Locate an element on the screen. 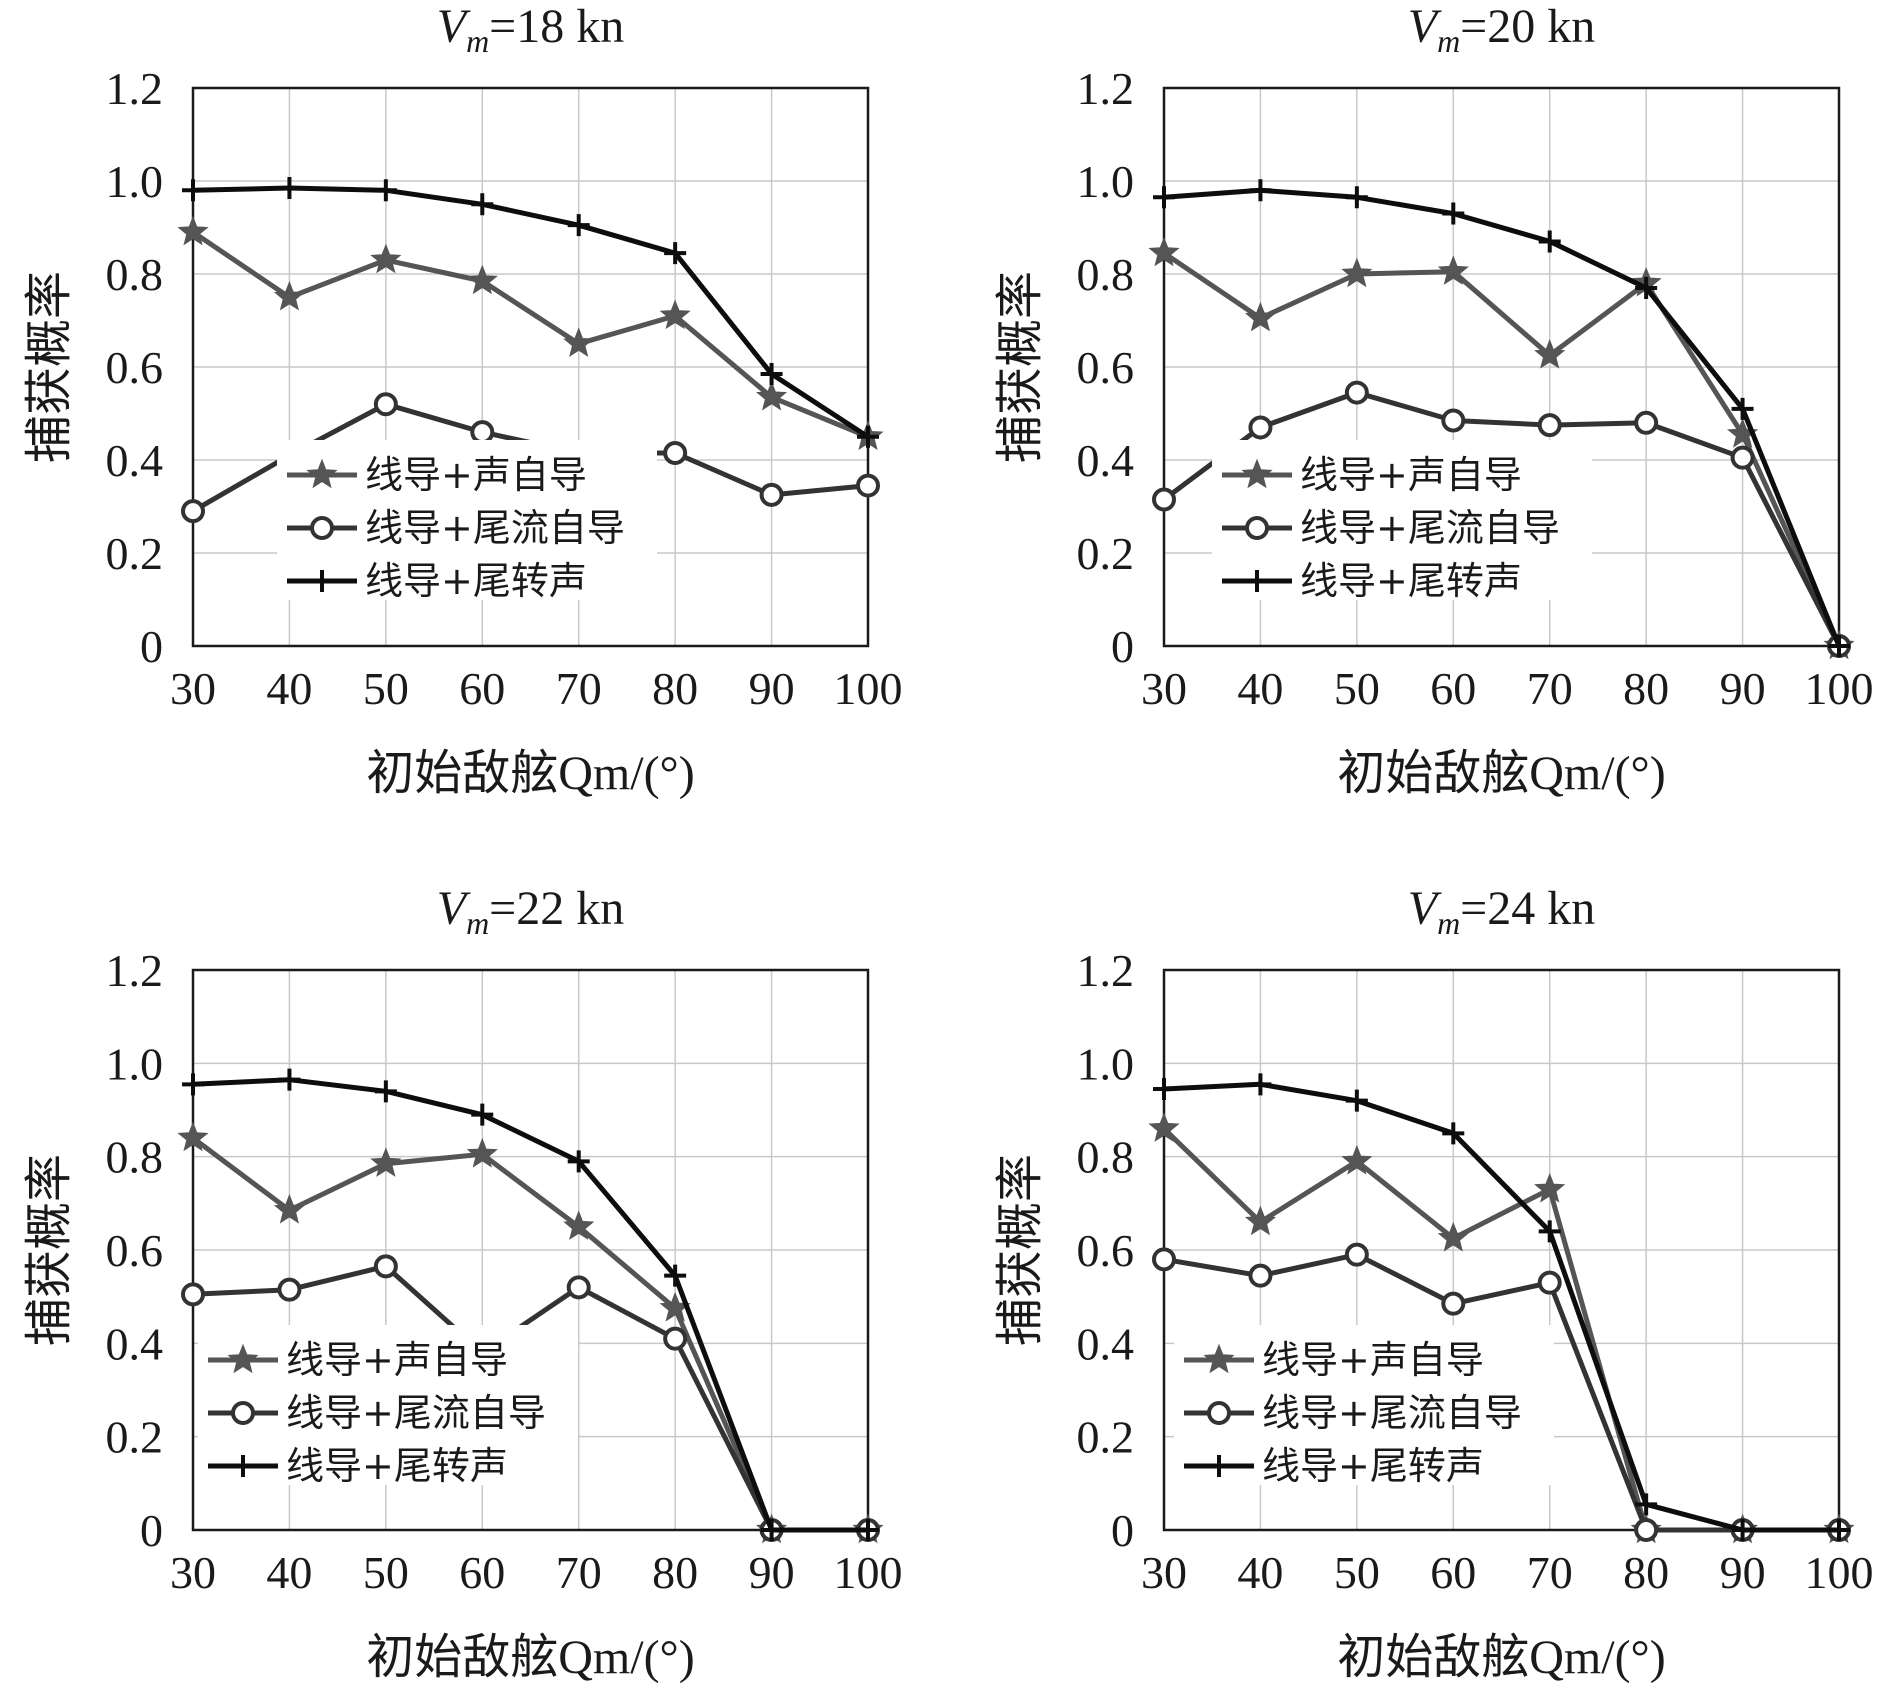 Image resolution: width=1890 pixels, height=1694 pixels. x-tick-label: 70 is located at coordinates (579, 1572).